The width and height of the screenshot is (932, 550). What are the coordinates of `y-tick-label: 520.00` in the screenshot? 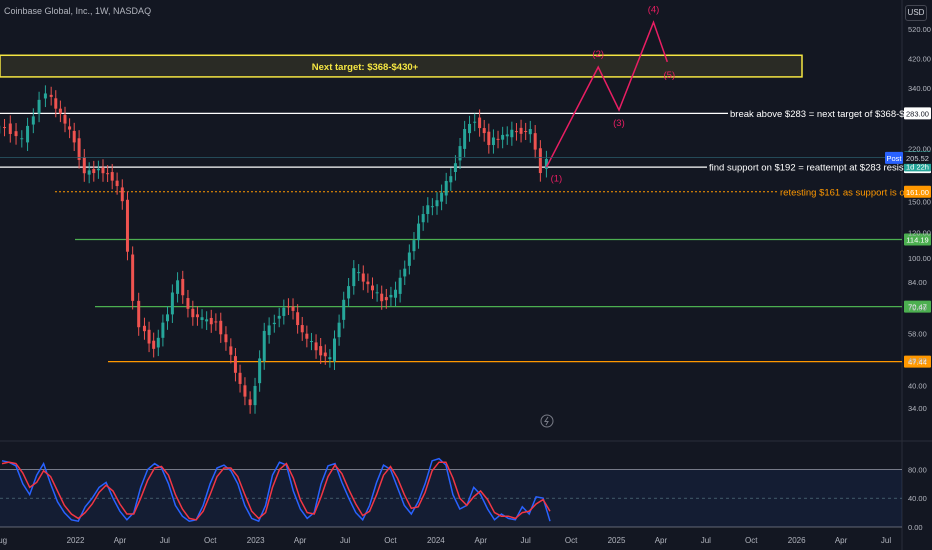 It's located at (919, 29).